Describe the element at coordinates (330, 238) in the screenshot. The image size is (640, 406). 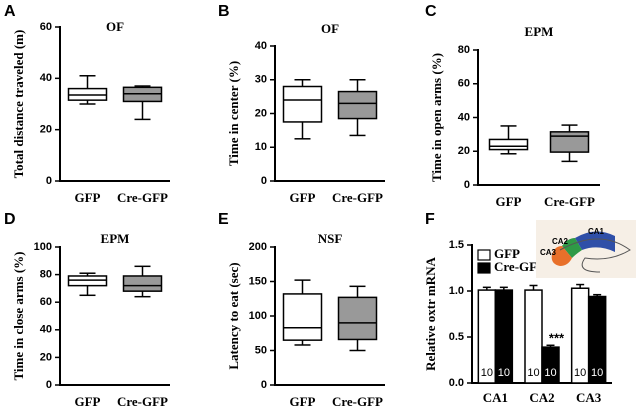
I see `chart-title: NSF` at that location.